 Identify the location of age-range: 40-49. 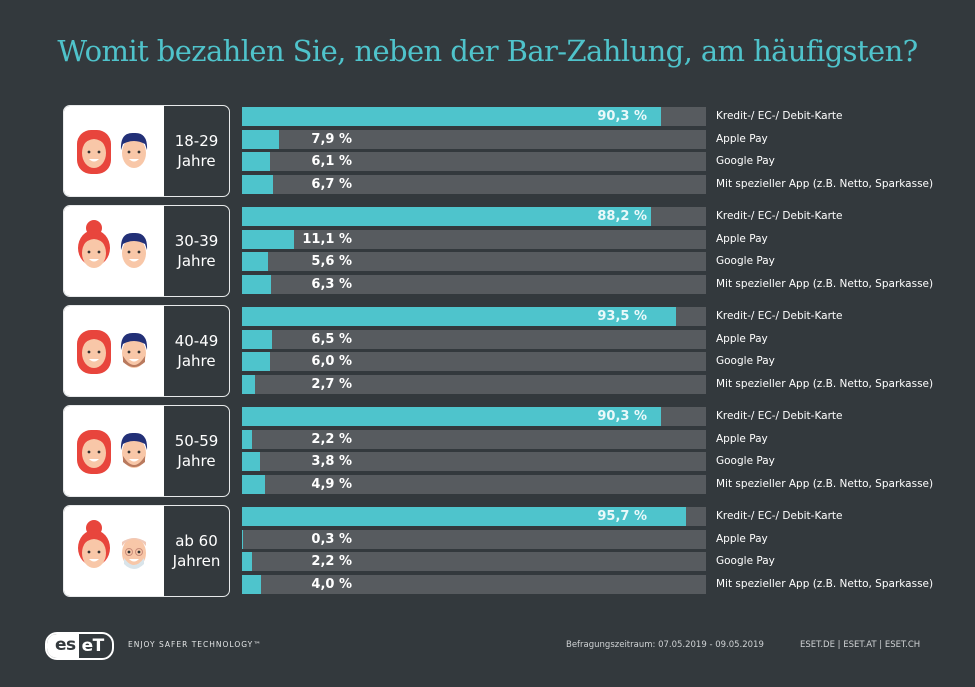
(196, 341).